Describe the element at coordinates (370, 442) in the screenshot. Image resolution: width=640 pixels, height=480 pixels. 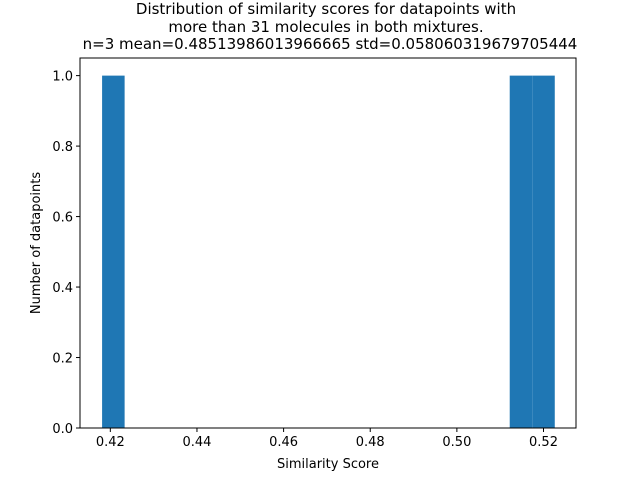
I see `x-tick-label: 0.48` at that location.